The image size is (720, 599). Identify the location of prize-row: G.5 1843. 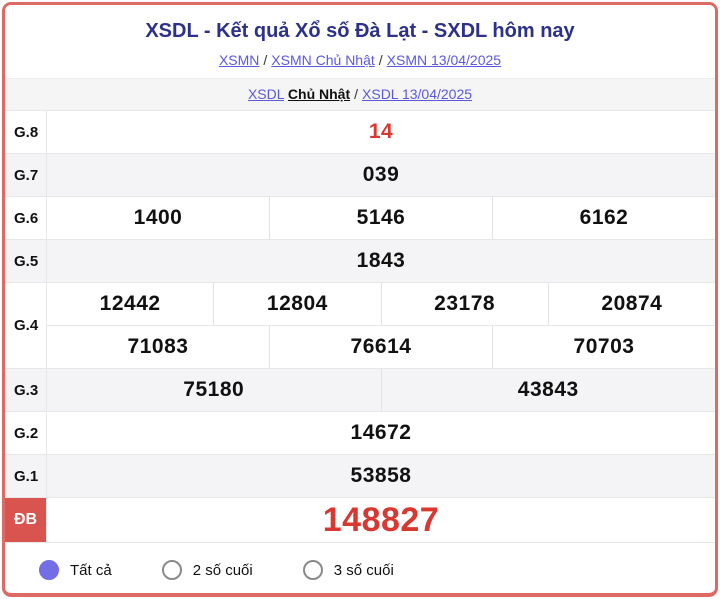
(360, 260).